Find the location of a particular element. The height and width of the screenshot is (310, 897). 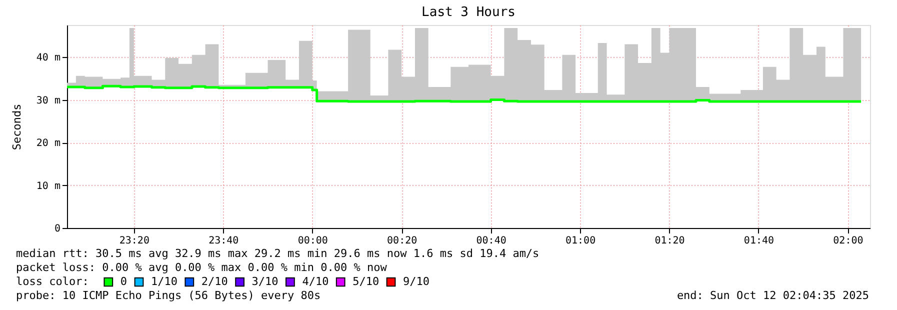

x-tick-label: 00:40 is located at coordinates (491, 241).